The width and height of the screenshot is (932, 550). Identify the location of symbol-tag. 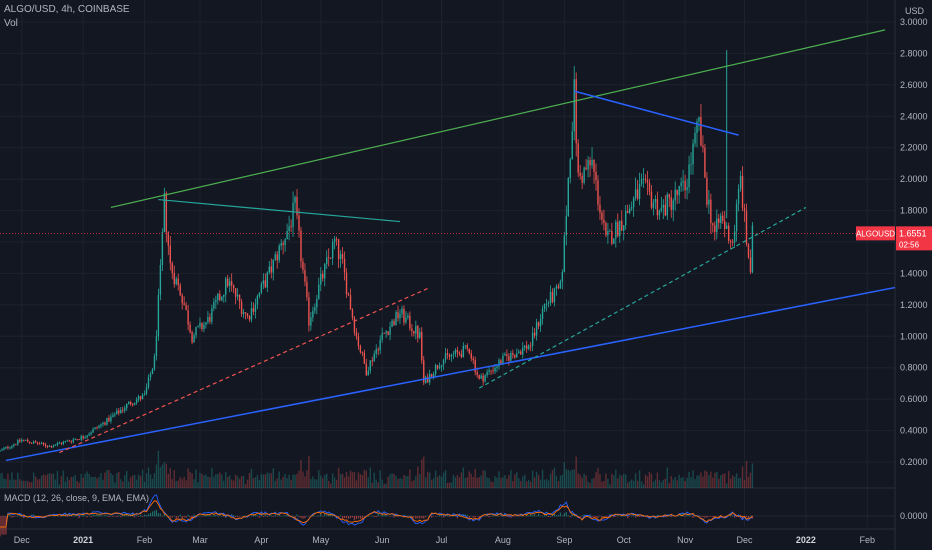
(875, 233).